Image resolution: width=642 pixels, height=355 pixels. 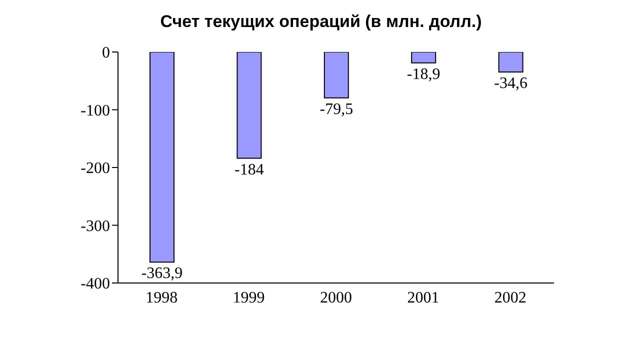 I want to click on data-label: -363,9, so click(x=162, y=273).